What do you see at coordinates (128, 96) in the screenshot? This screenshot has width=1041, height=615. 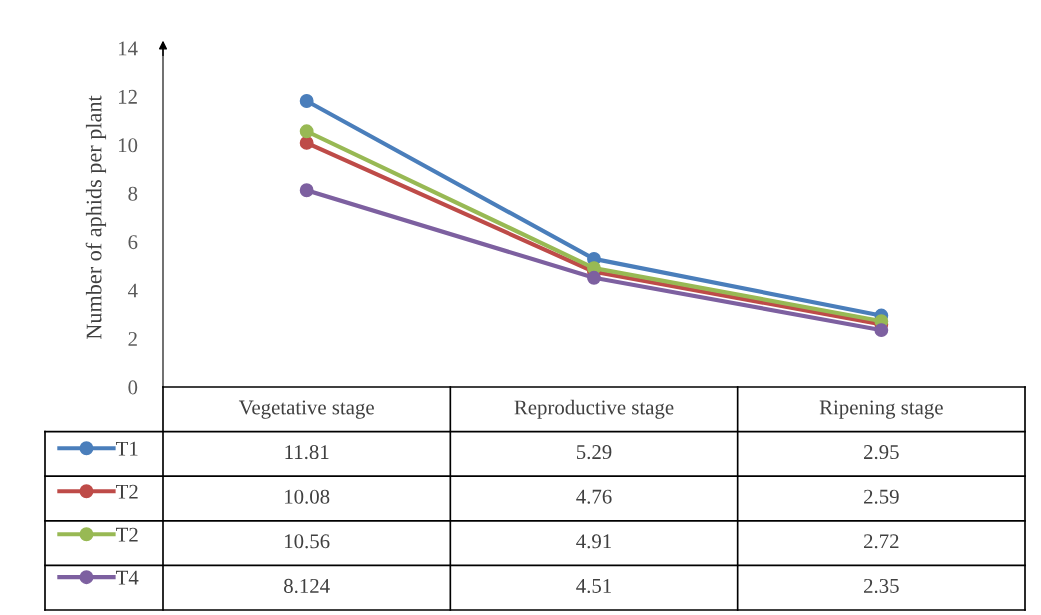 I see `y-tick-label: 12` at bounding box center [128, 96].